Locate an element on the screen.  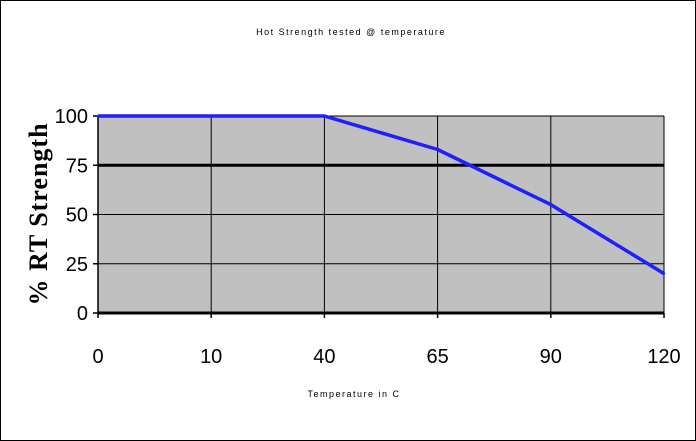
y-axis-label: % RT Strength is located at coordinates (38, 213).